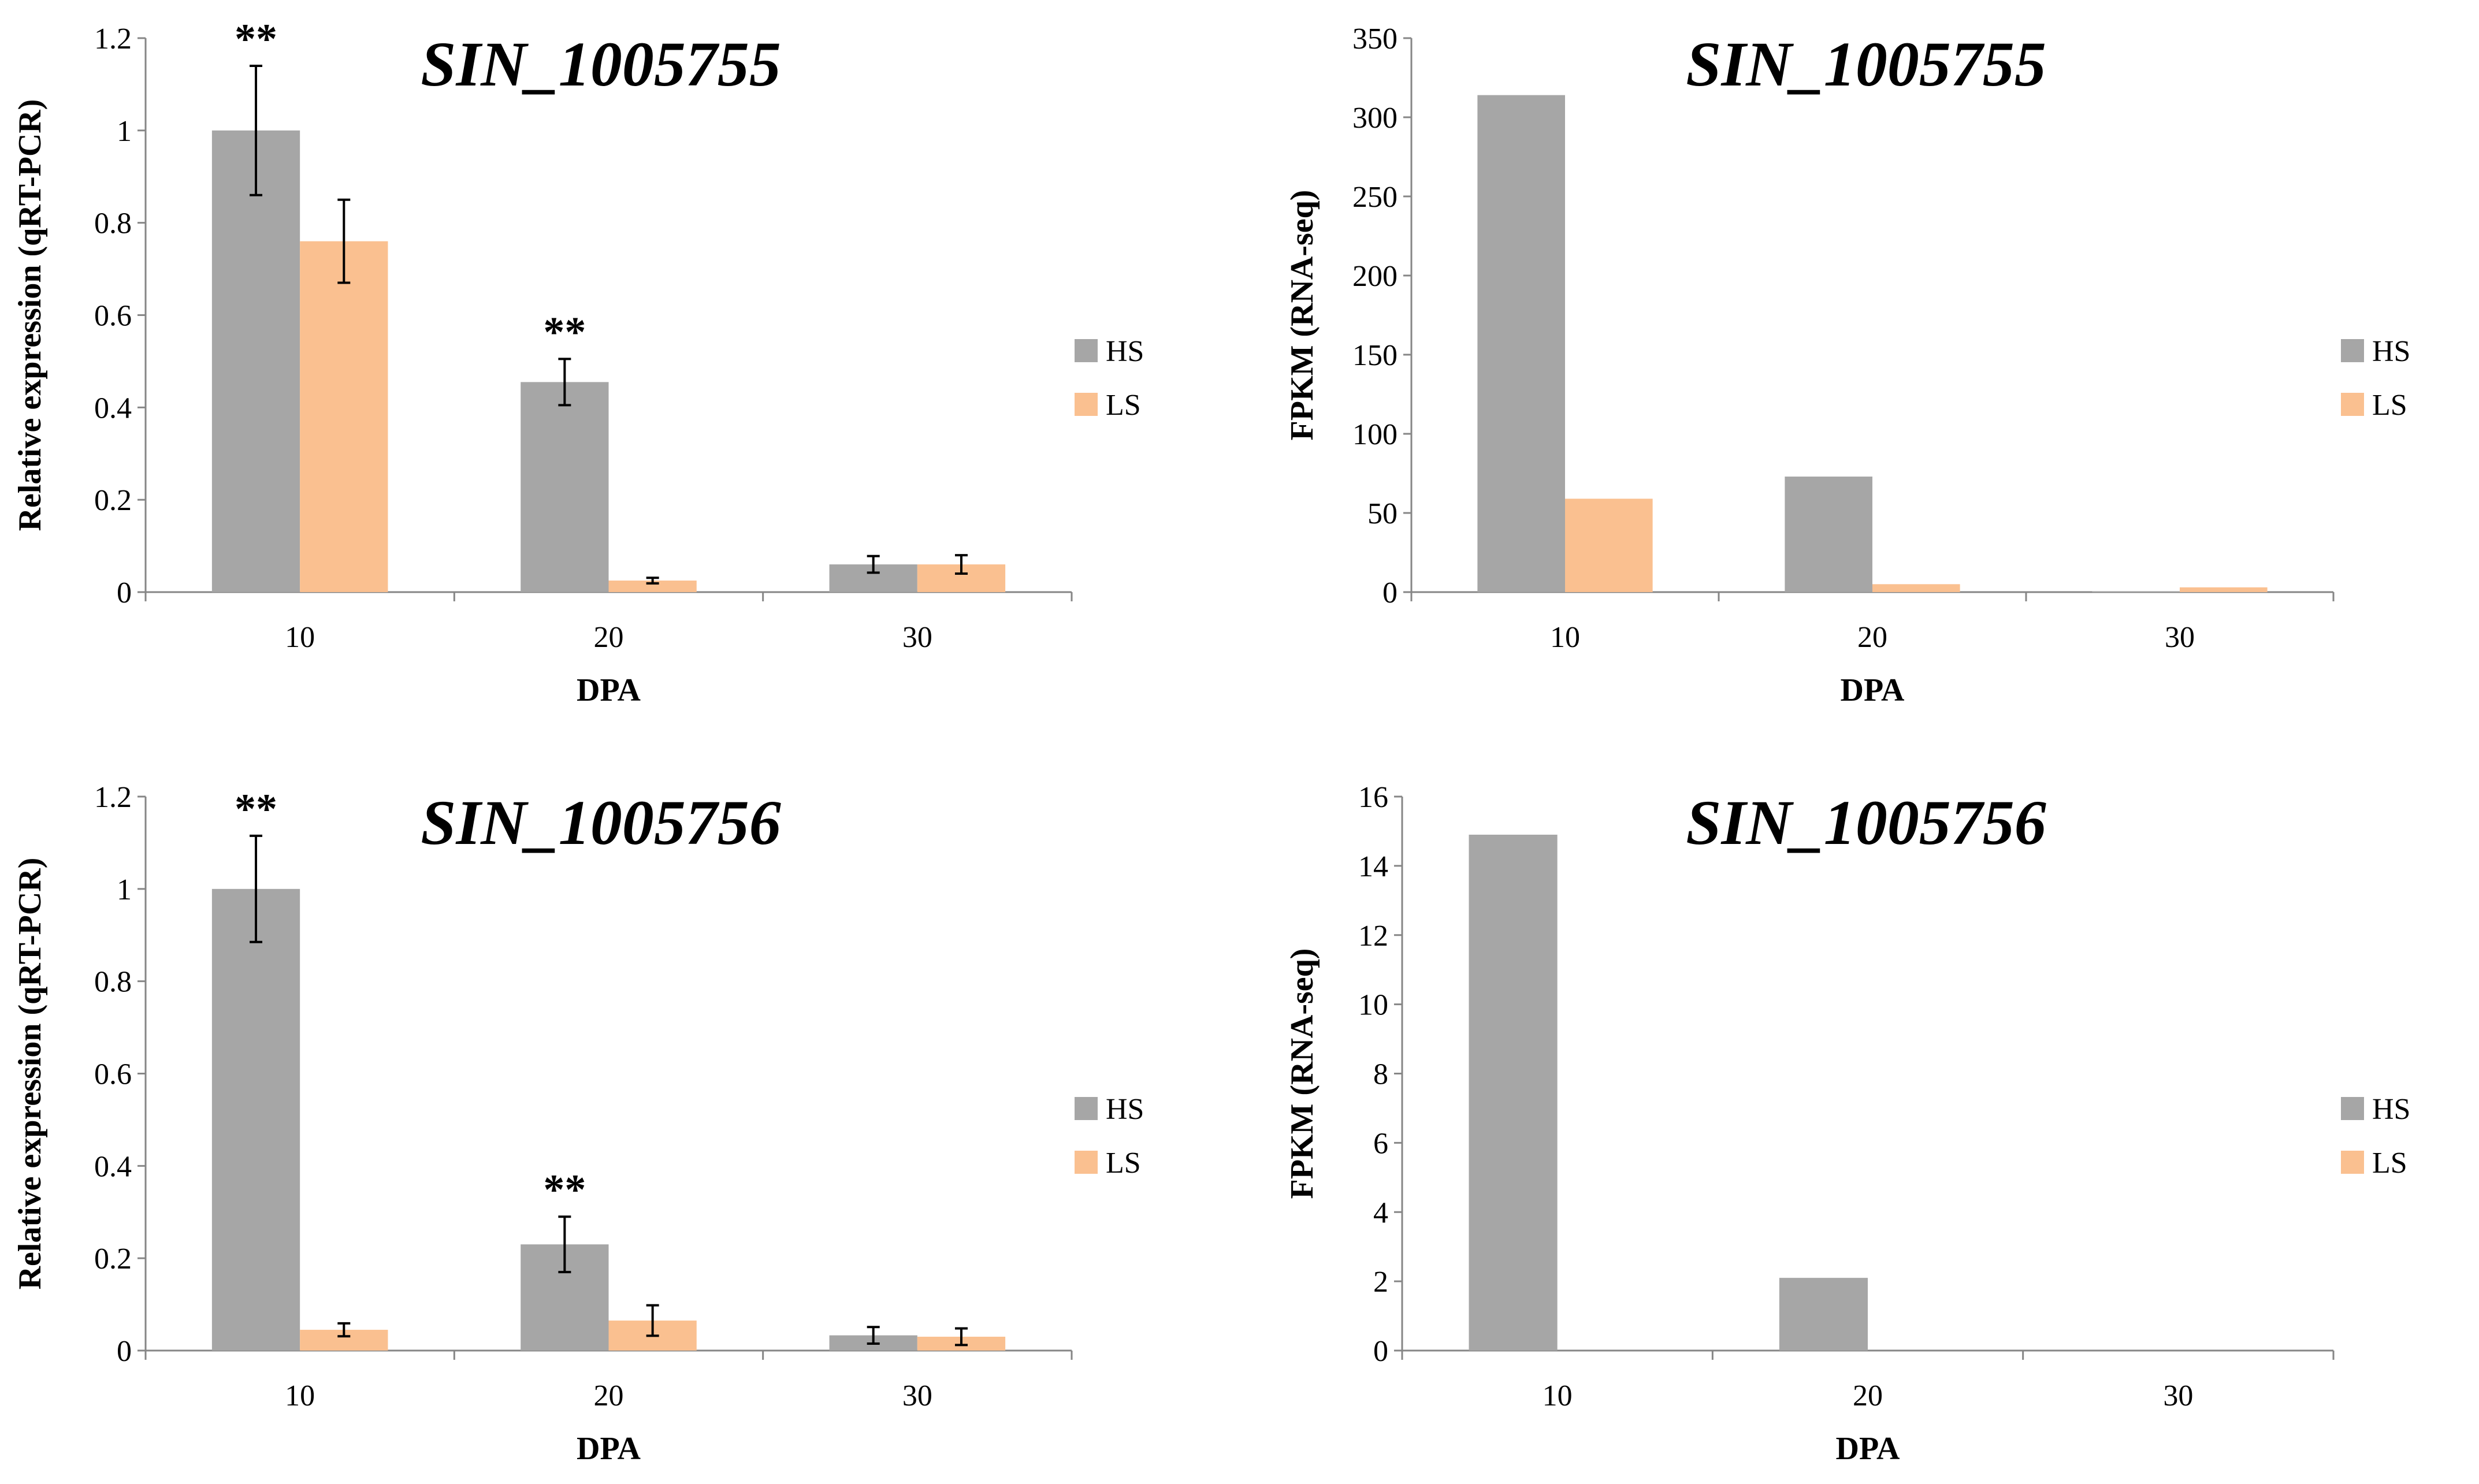 The image size is (2479, 1484). I want to click on y-tick-label: 250, so click(1375, 197).